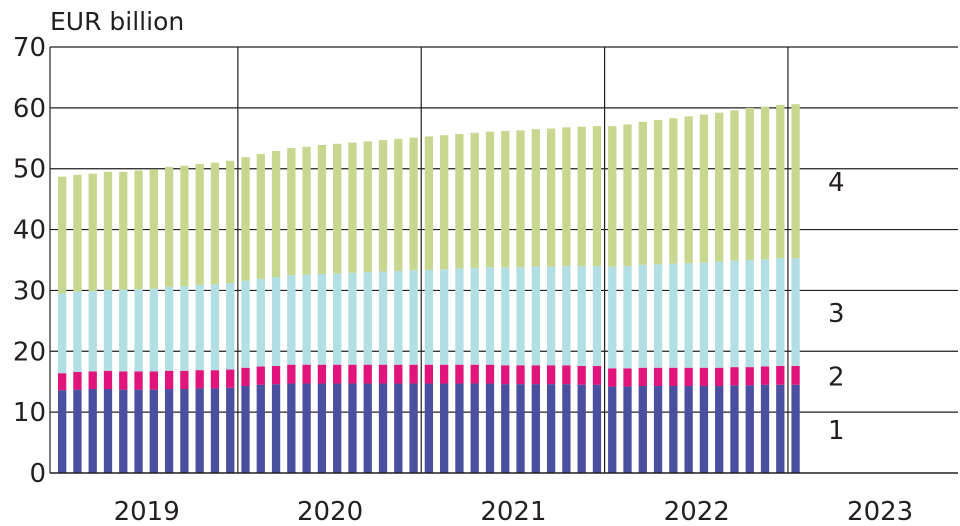  Describe the element at coordinates (29, 170) in the screenshot. I see `y-tick-label: 50` at that location.